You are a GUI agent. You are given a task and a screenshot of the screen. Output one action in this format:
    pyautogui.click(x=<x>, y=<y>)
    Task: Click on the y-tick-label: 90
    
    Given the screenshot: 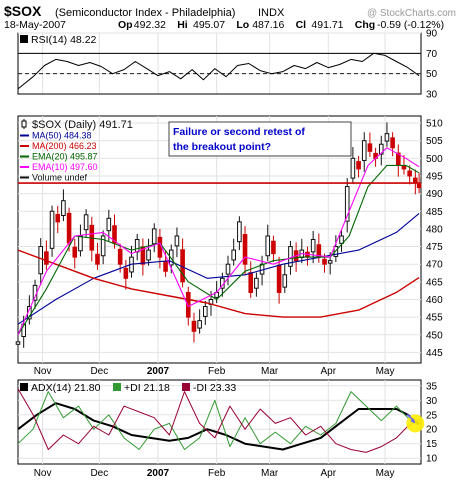 What is the action you would take?
    pyautogui.click(x=432, y=34)
    